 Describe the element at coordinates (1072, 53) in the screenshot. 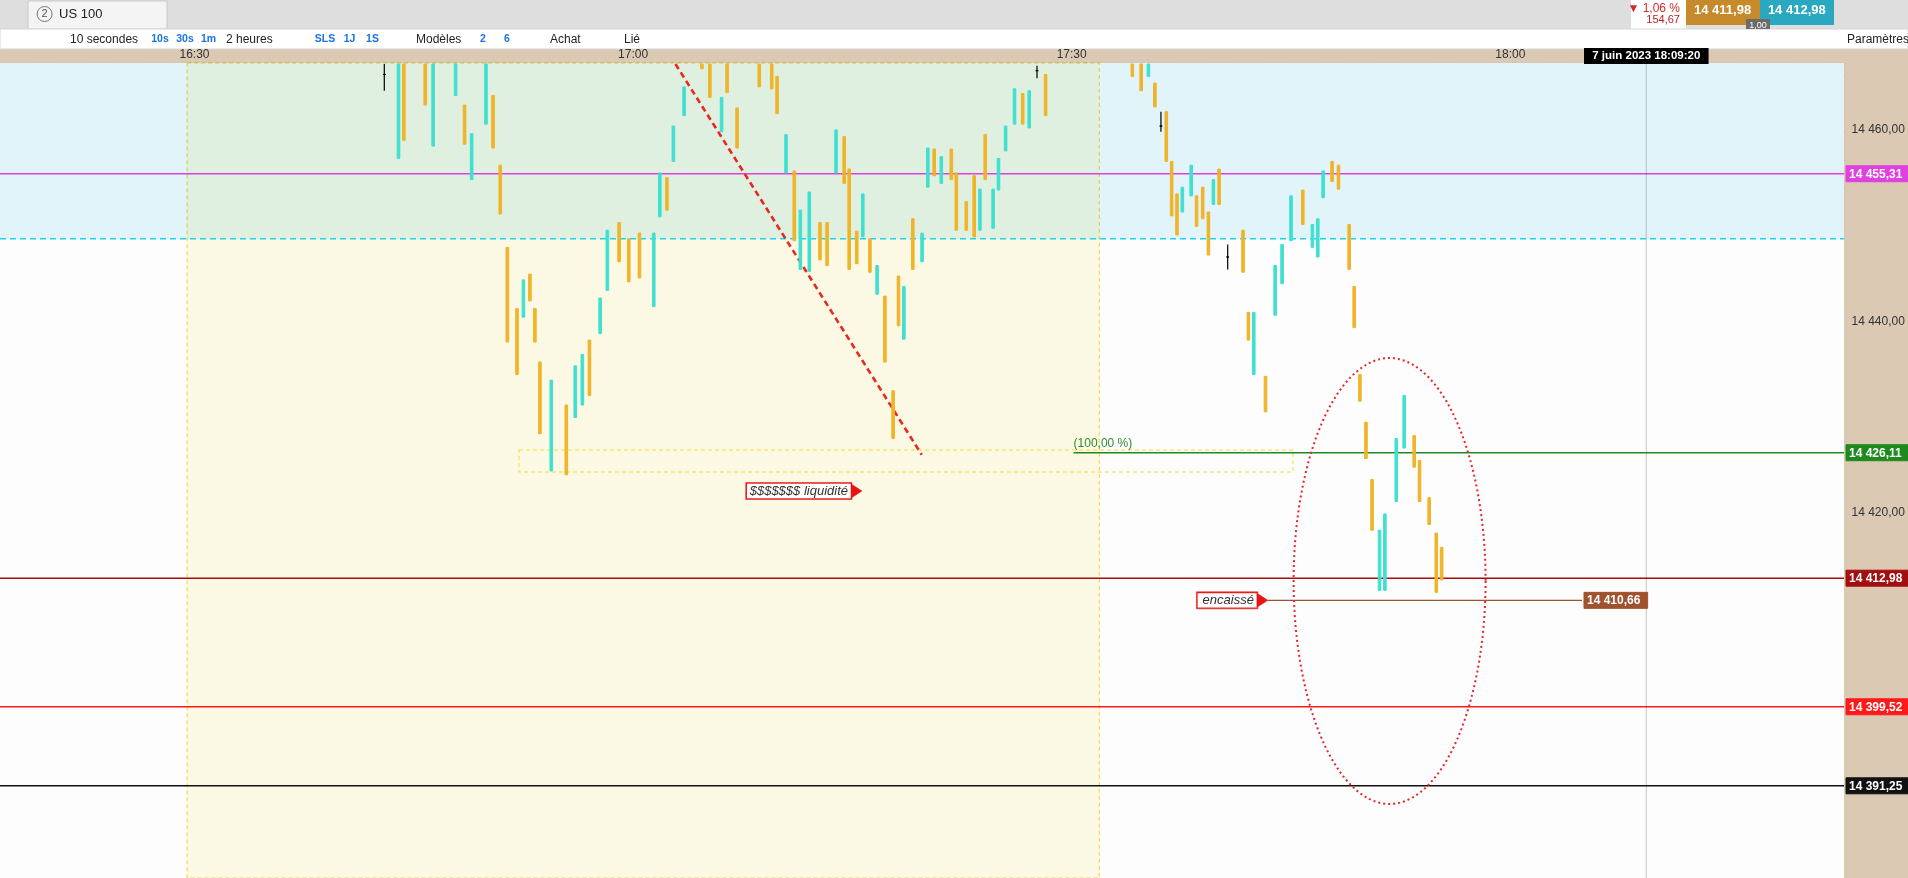

I see `x-tick-label: 17:30` at that location.